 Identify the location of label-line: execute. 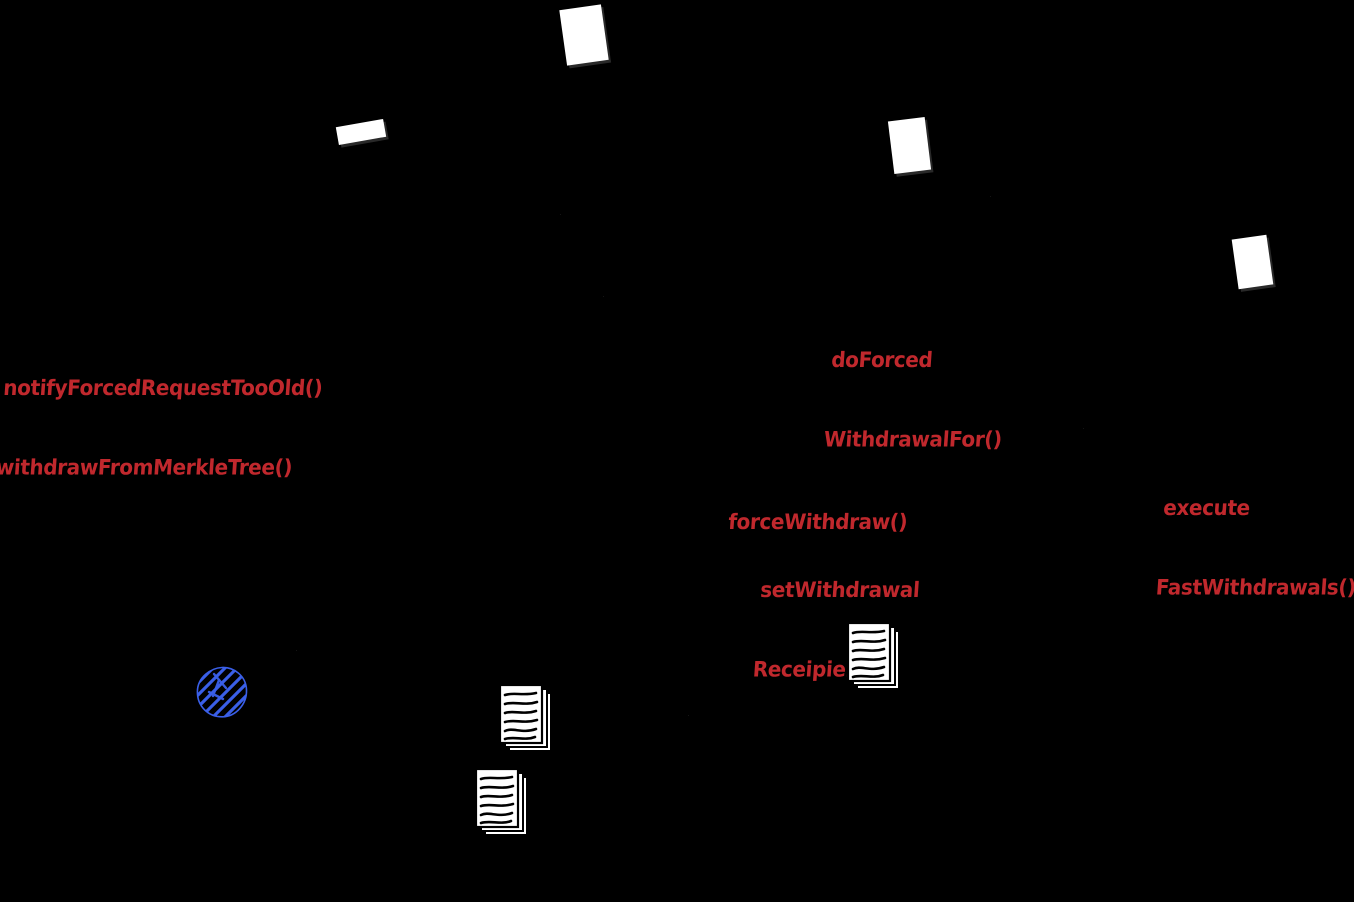
(1206, 508).